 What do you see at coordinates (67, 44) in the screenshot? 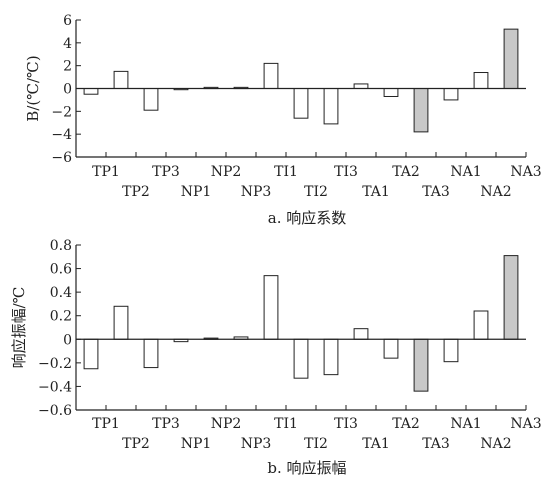
I see `y-tick-label: 4` at bounding box center [67, 44].